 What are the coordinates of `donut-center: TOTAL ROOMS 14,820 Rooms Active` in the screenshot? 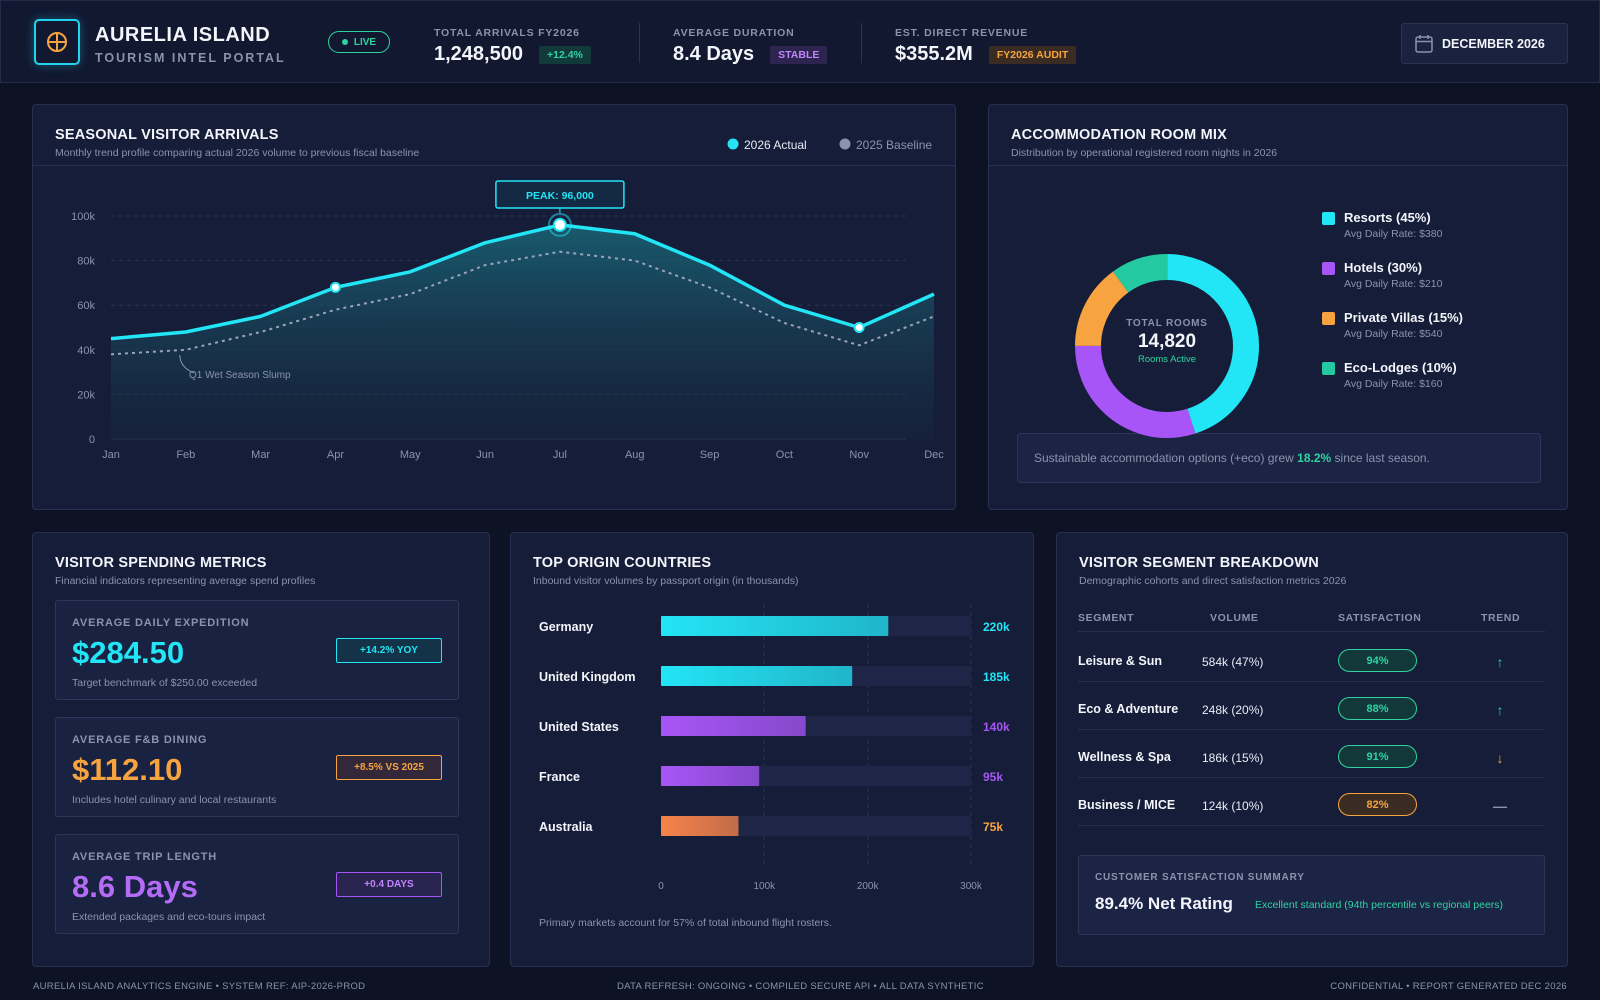 It's located at (1167, 341).